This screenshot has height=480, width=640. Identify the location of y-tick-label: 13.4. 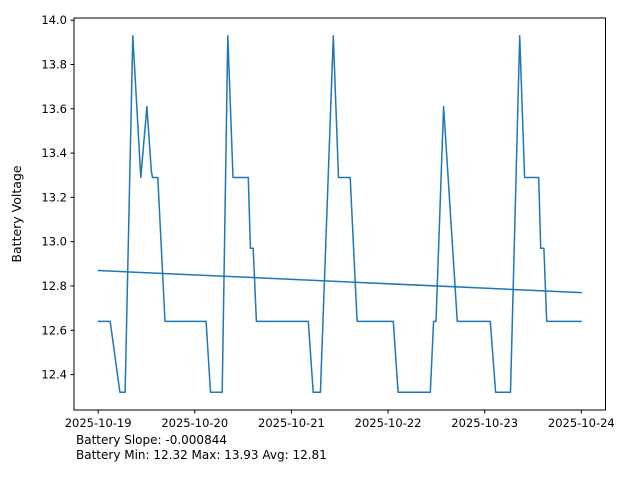
(54, 153).